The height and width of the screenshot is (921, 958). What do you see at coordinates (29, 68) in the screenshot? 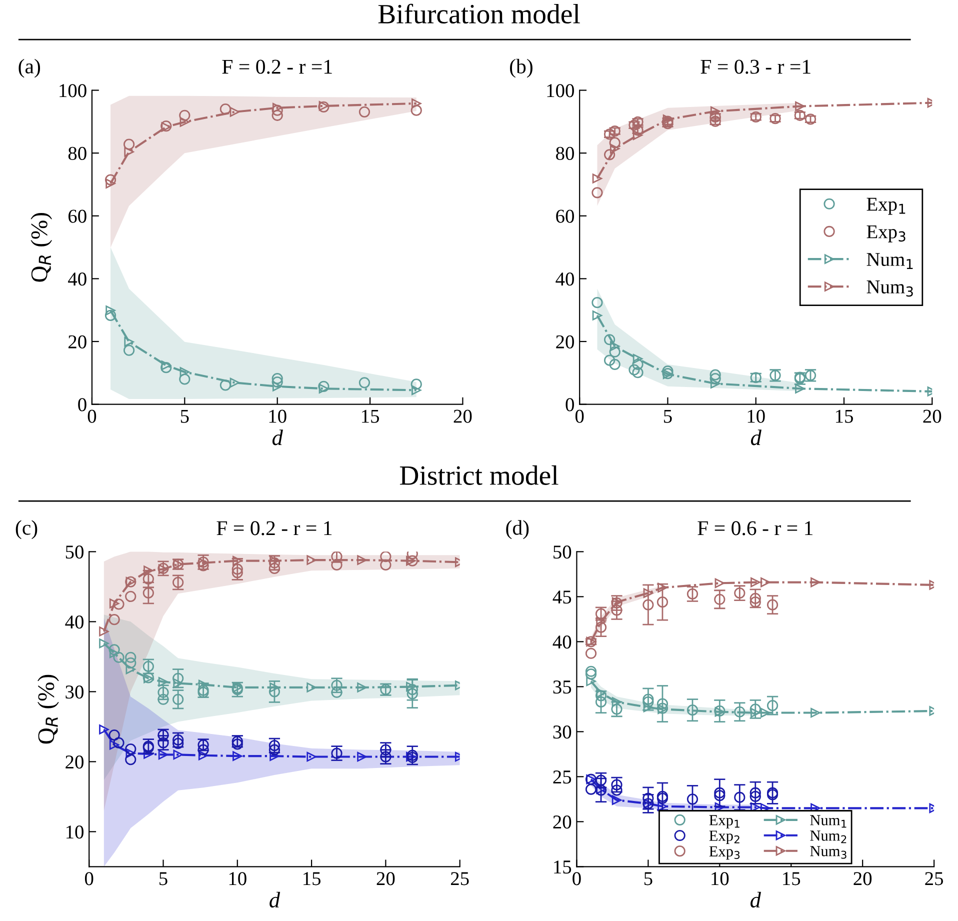
I see `text: (a)` at bounding box center [29, 68].